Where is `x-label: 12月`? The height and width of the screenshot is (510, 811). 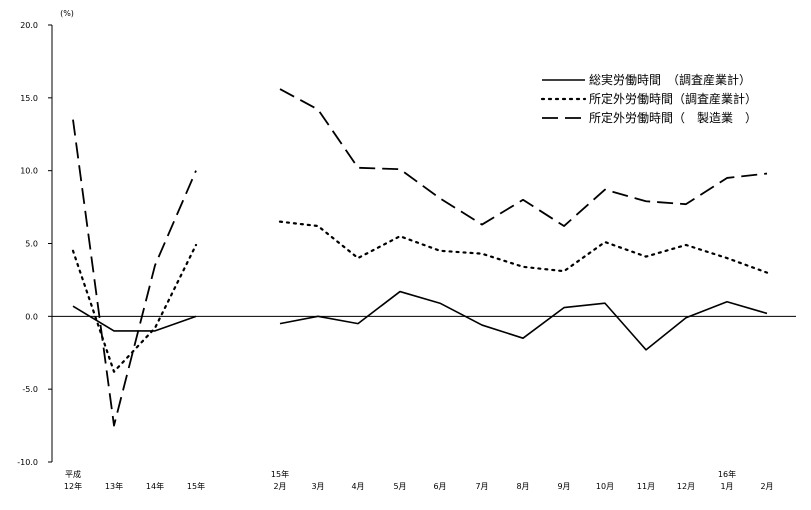 x-label: 12月 is located at coordinates (686, 486).